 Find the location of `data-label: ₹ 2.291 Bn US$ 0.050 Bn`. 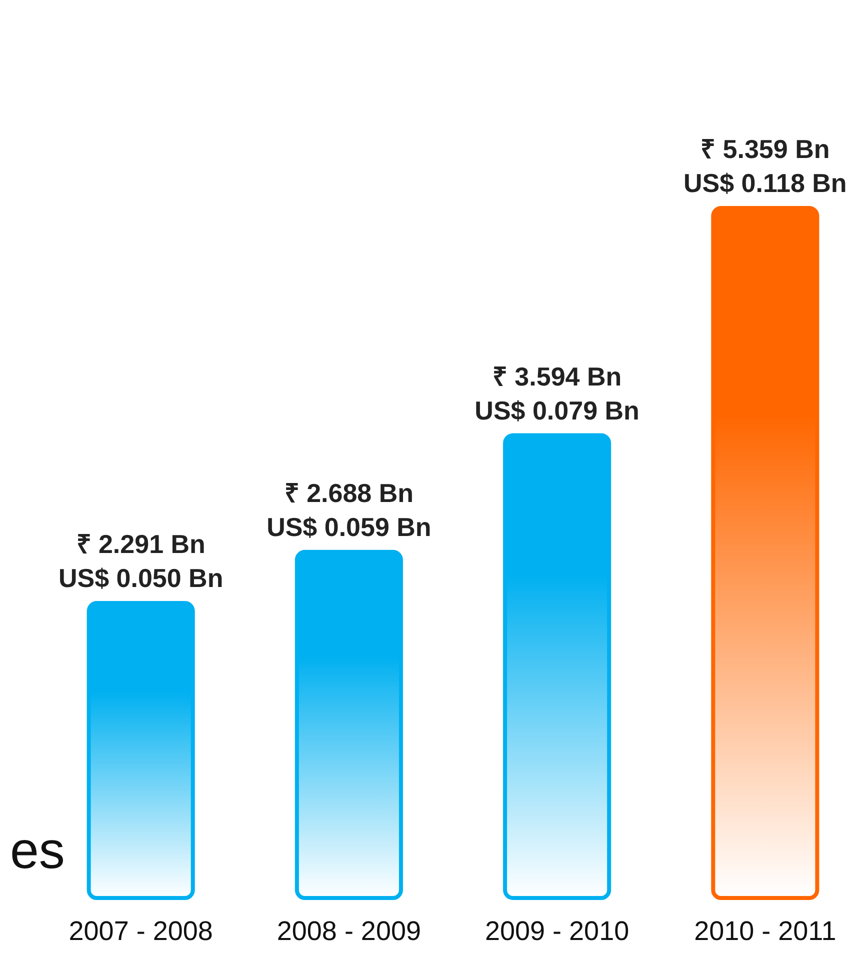

data-label: ₹ 2.291 Bn US$ 0.050 Bn is located at coordinates (141, 561).